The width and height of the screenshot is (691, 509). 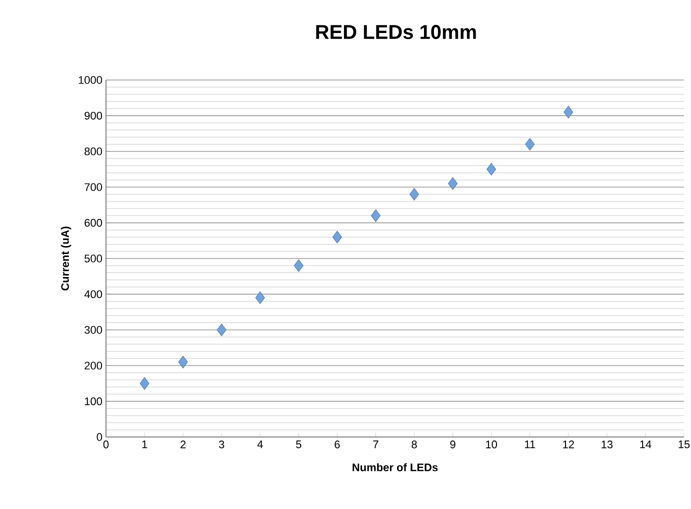 What do you see at coordinates (646, 444) in the screenshot?
I see `x-tick-label: 14` at bounding box center [646, 444].